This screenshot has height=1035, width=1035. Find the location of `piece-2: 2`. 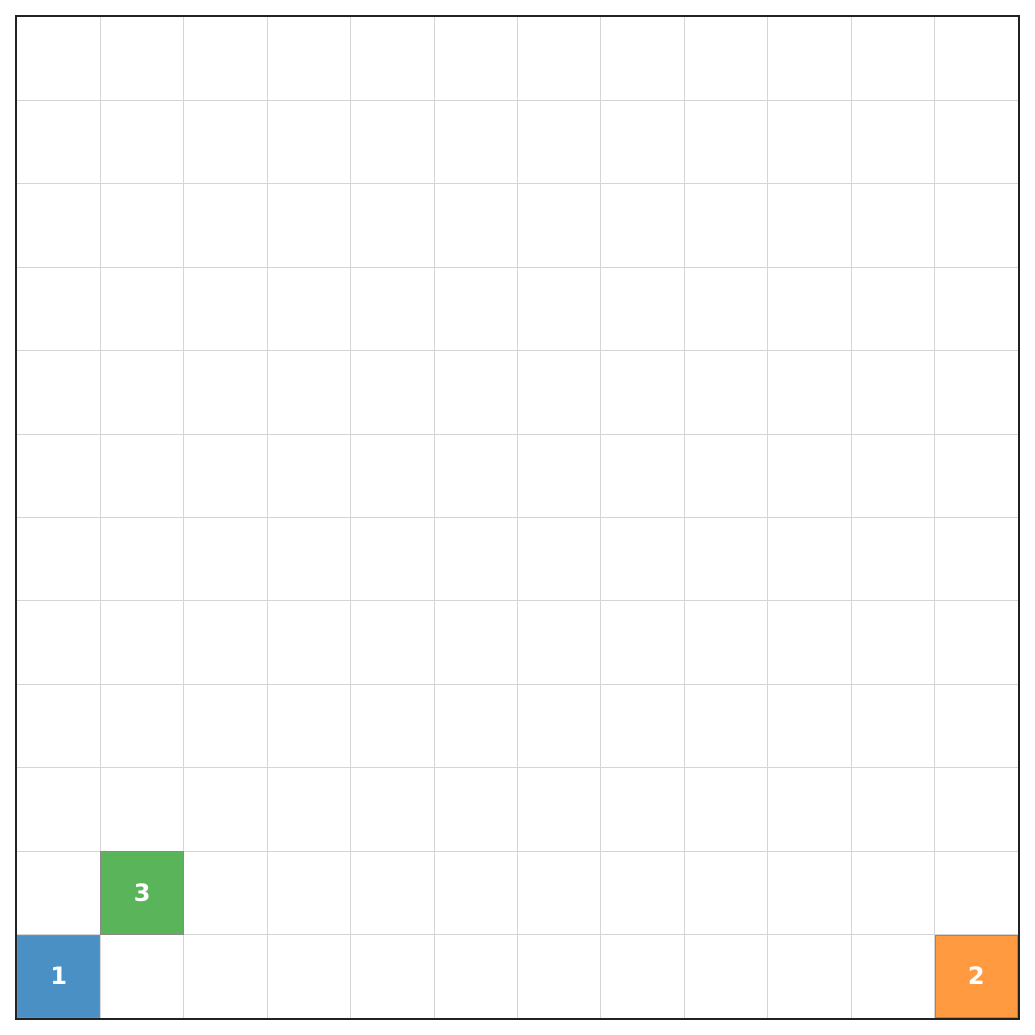

piece-2: 2 is located at coordinates (976, 976).